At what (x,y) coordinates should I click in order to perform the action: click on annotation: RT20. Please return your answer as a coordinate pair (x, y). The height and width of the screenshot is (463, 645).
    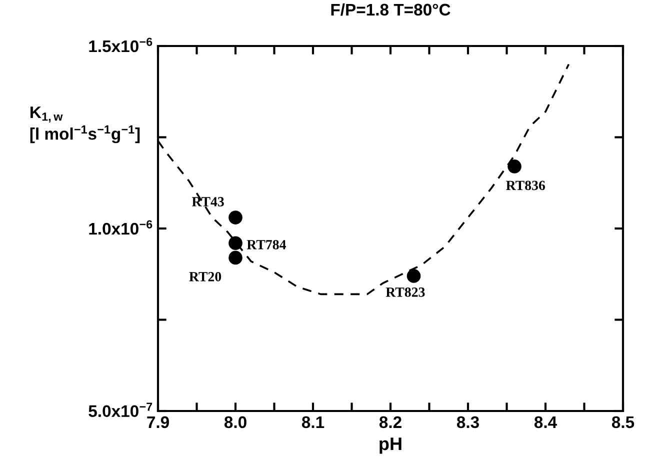
    Looking at the image, I should click on (205, 277).